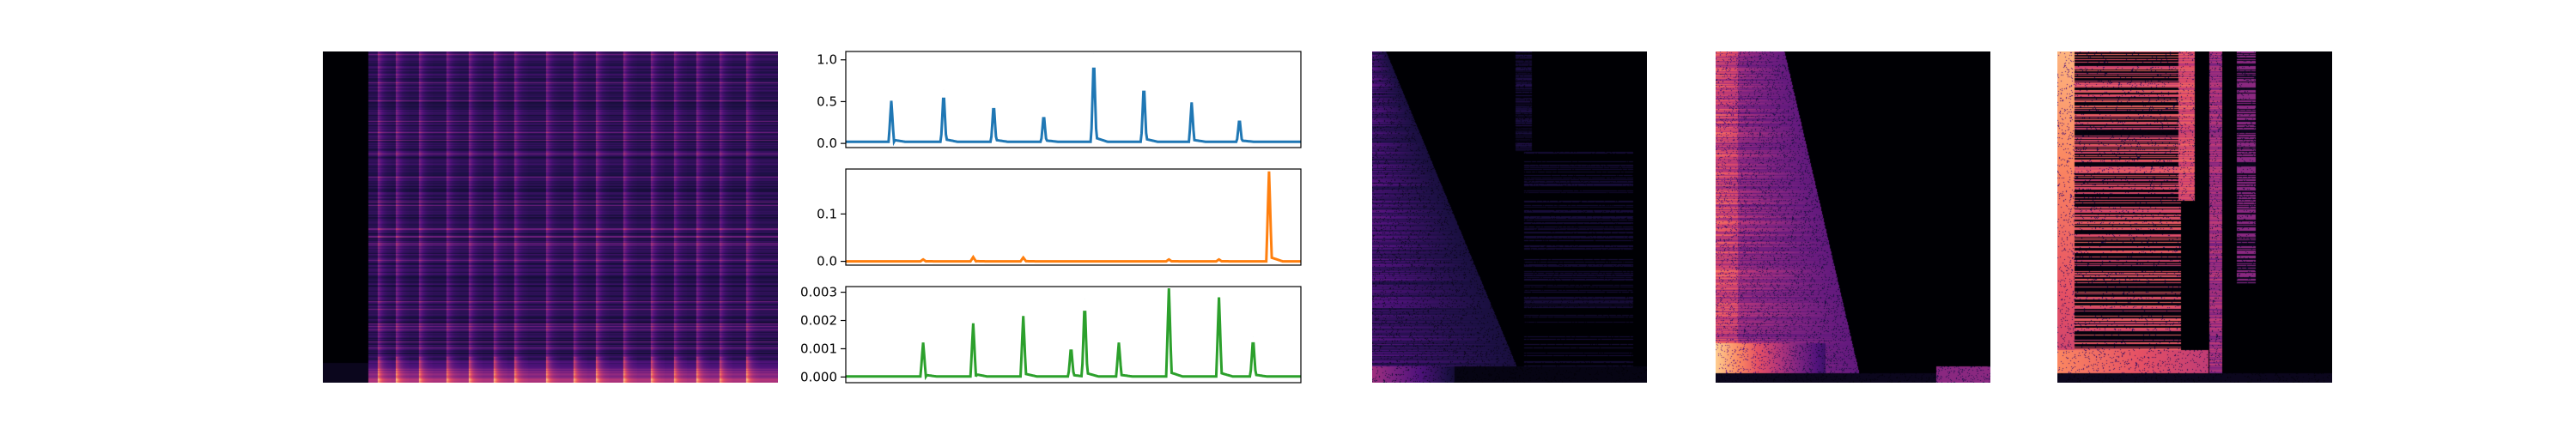  Describe the element at coordinates (827, 261) in the screenshot. I see `envelope-2-ytick-label-0: 0.0` at that location.